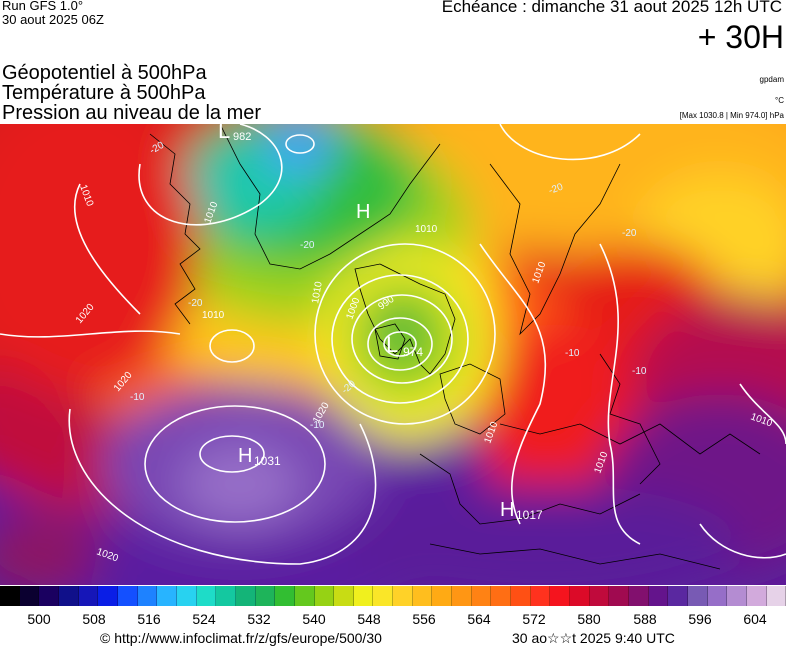 This screenshot has width=786, height=648. Describe the element at coordinates (94, 619) in the screenshot. I see `colorbar-tick: 508` at that location.